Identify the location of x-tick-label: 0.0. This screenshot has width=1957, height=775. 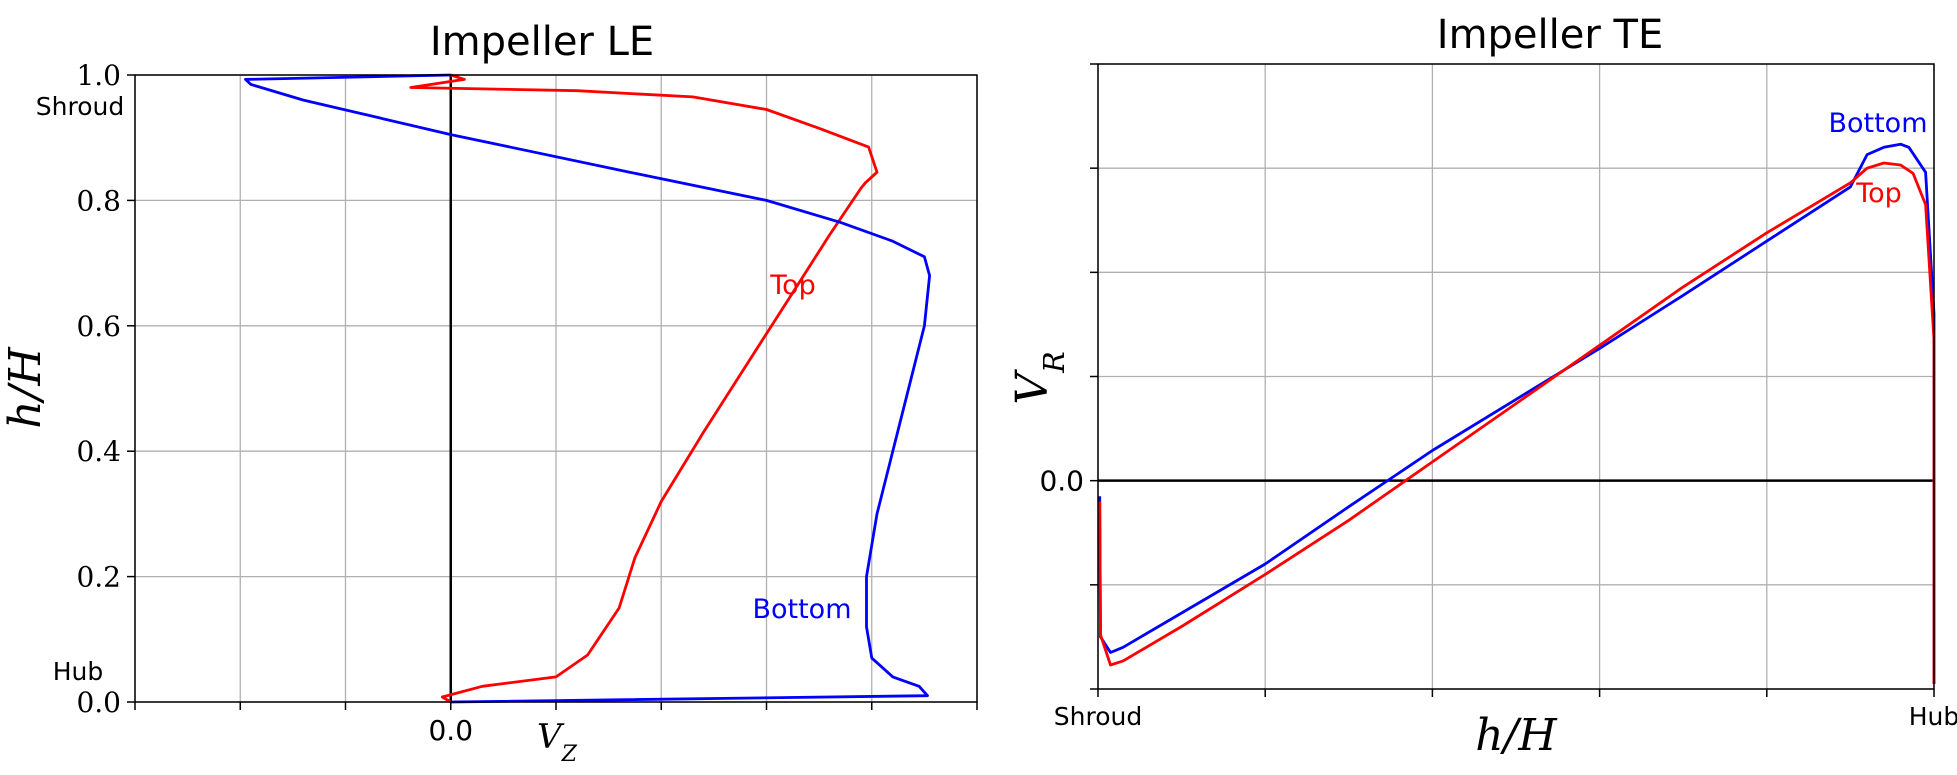
(450, 730).